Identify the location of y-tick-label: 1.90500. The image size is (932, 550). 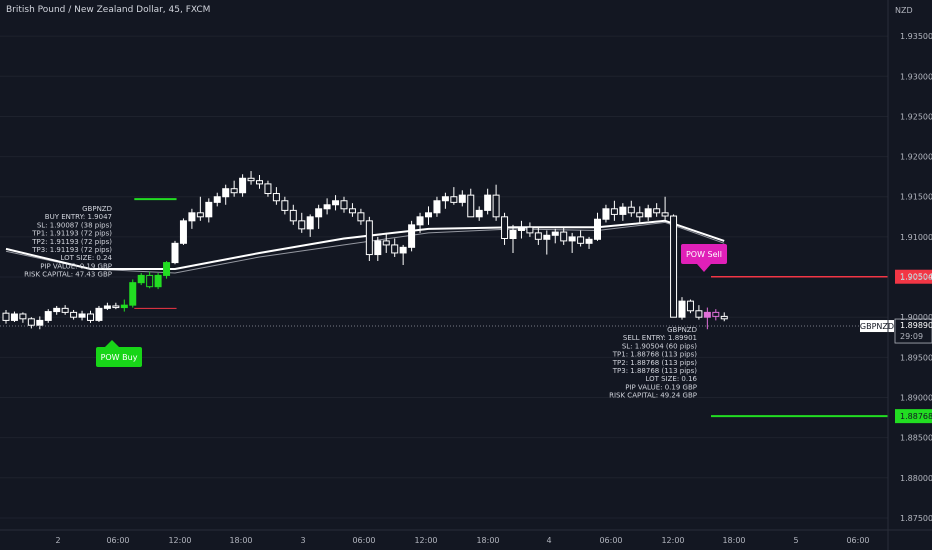
(916, 277).